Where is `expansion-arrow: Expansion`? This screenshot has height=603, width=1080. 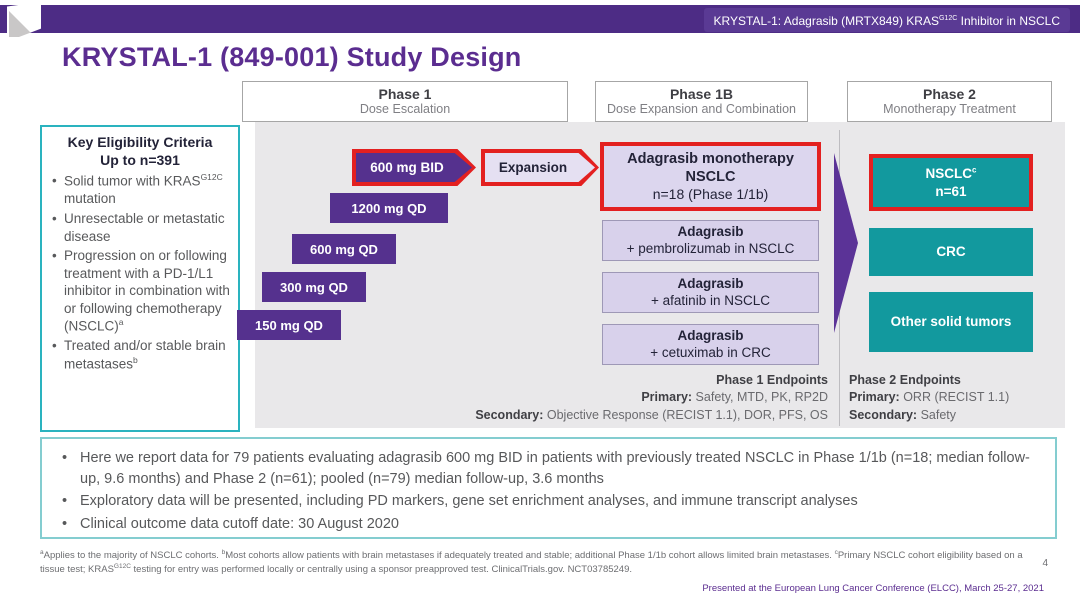
expansion-arrow: Expansion is located at coordinates (540, 167).